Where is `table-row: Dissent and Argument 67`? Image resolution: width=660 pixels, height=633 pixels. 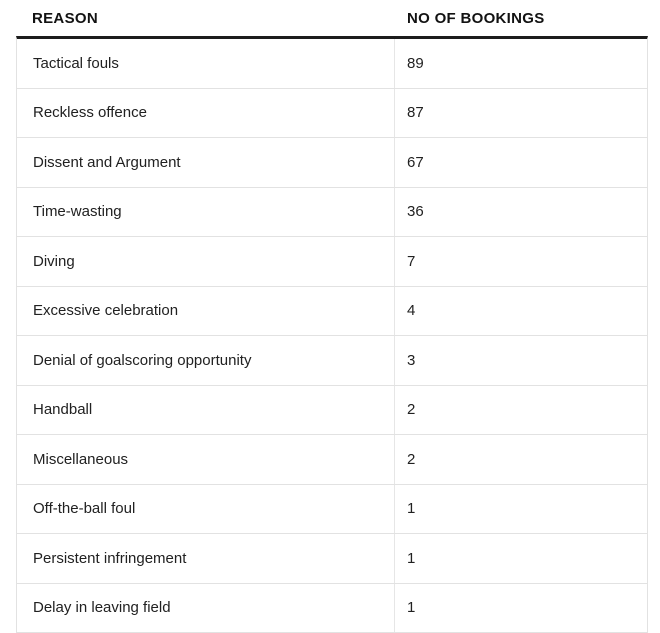
table-row: Dissent and Argument 67 is located at coordinates (332, 163).